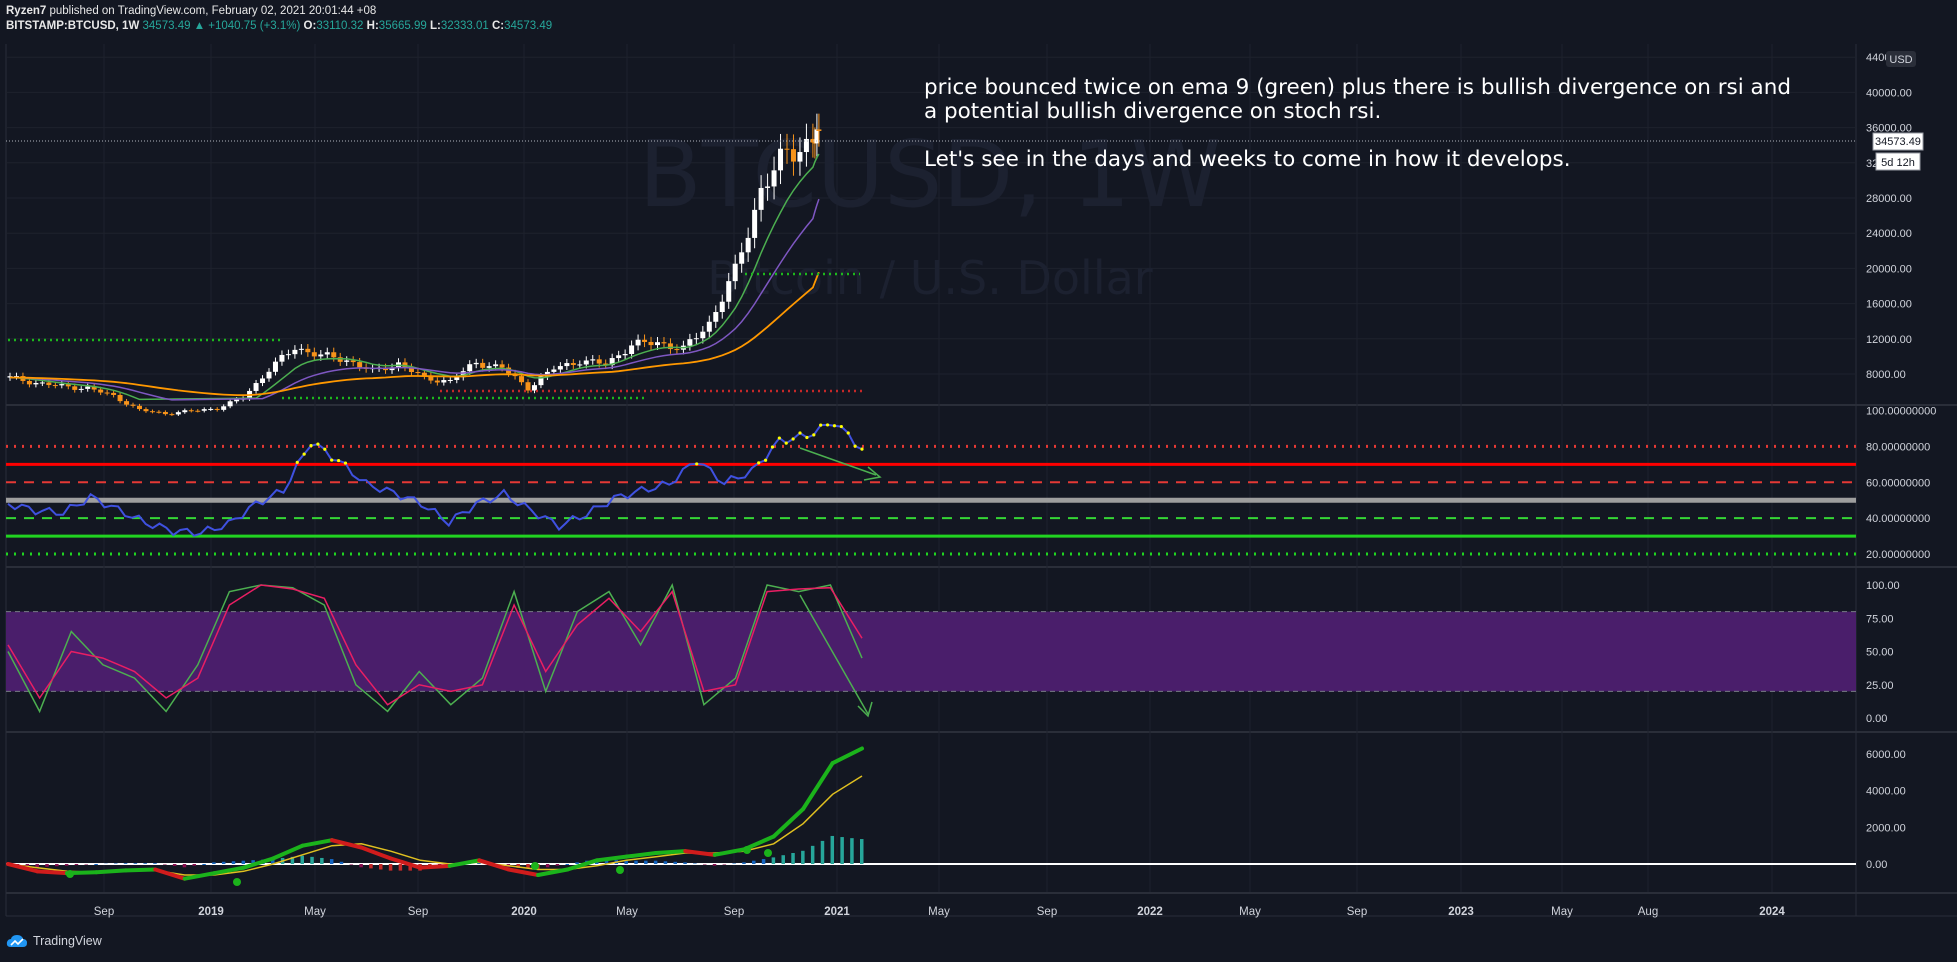  I want to click on rsi-line, so click(435, 480).